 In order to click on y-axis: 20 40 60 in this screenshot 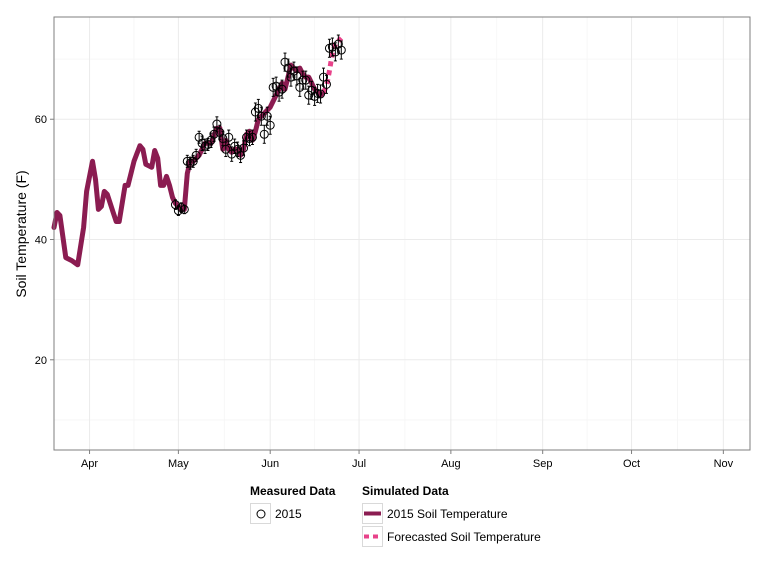, I will do `click(44, 240)`.